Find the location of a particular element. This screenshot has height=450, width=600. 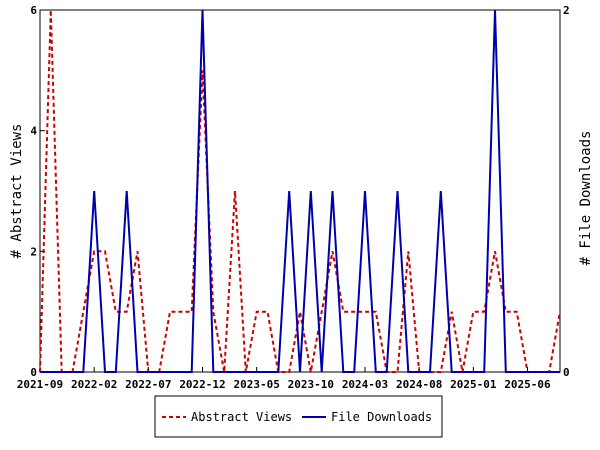

left-tick-label: 6 is located at coordinates (33, 10).